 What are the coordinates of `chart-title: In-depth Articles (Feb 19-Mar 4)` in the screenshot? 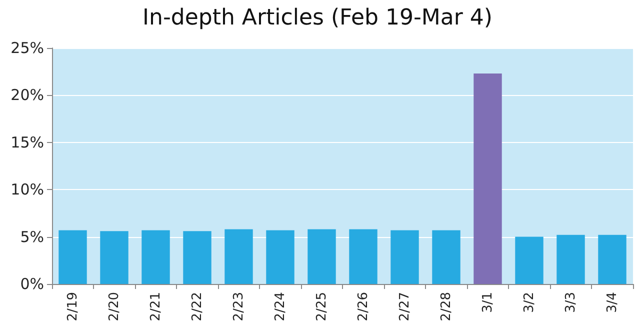 It's located at (317, 18).